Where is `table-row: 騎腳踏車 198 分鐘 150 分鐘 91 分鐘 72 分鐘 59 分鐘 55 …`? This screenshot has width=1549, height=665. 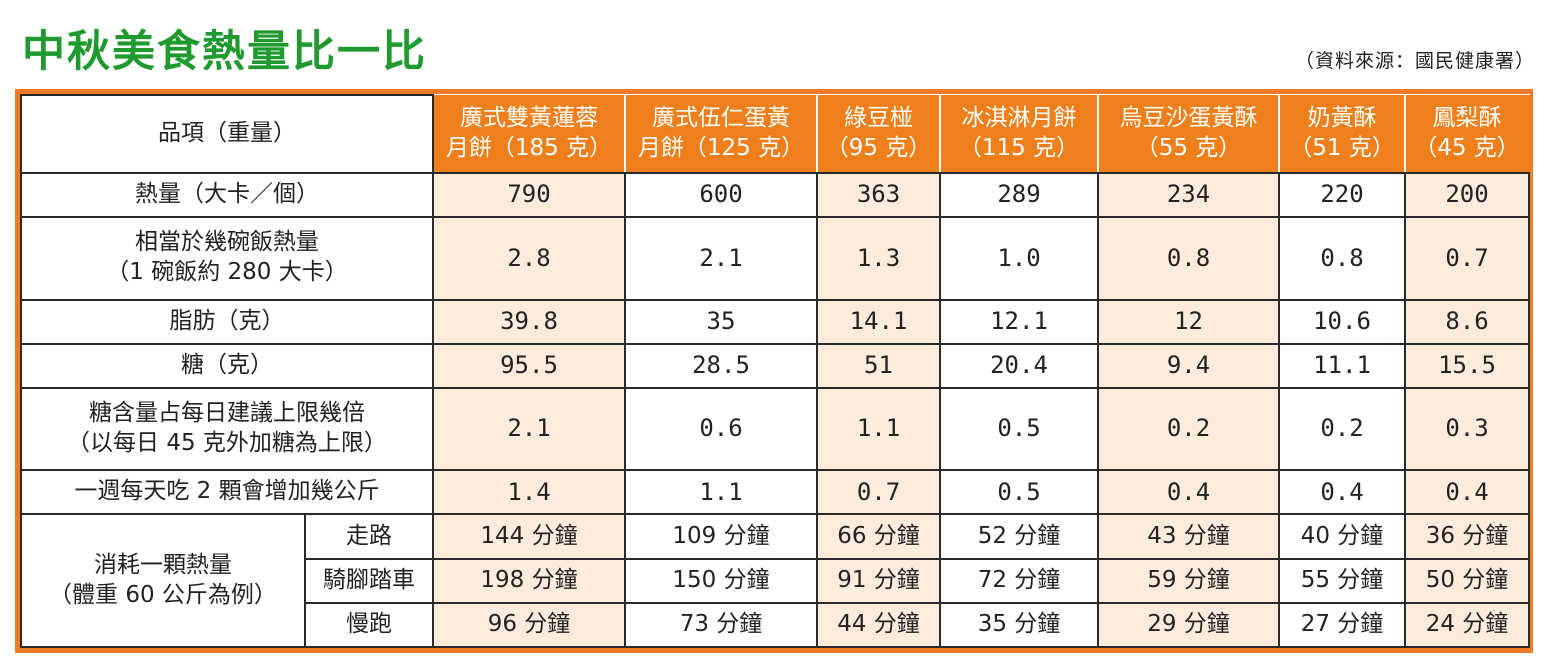
table-row: 騎腳踏車 198 分鐘 150 分鐘 91 分鐘 72 分鐘 59 分鐘 55 … is located at coordinates (775, 580).